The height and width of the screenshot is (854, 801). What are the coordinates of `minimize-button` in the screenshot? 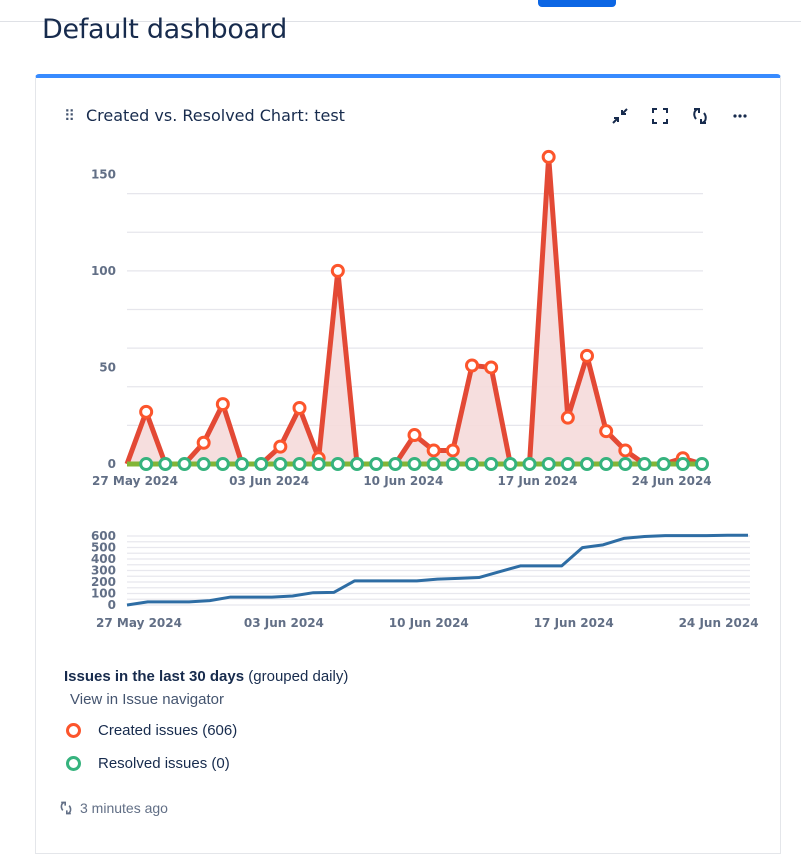 It's located at (620, 116).